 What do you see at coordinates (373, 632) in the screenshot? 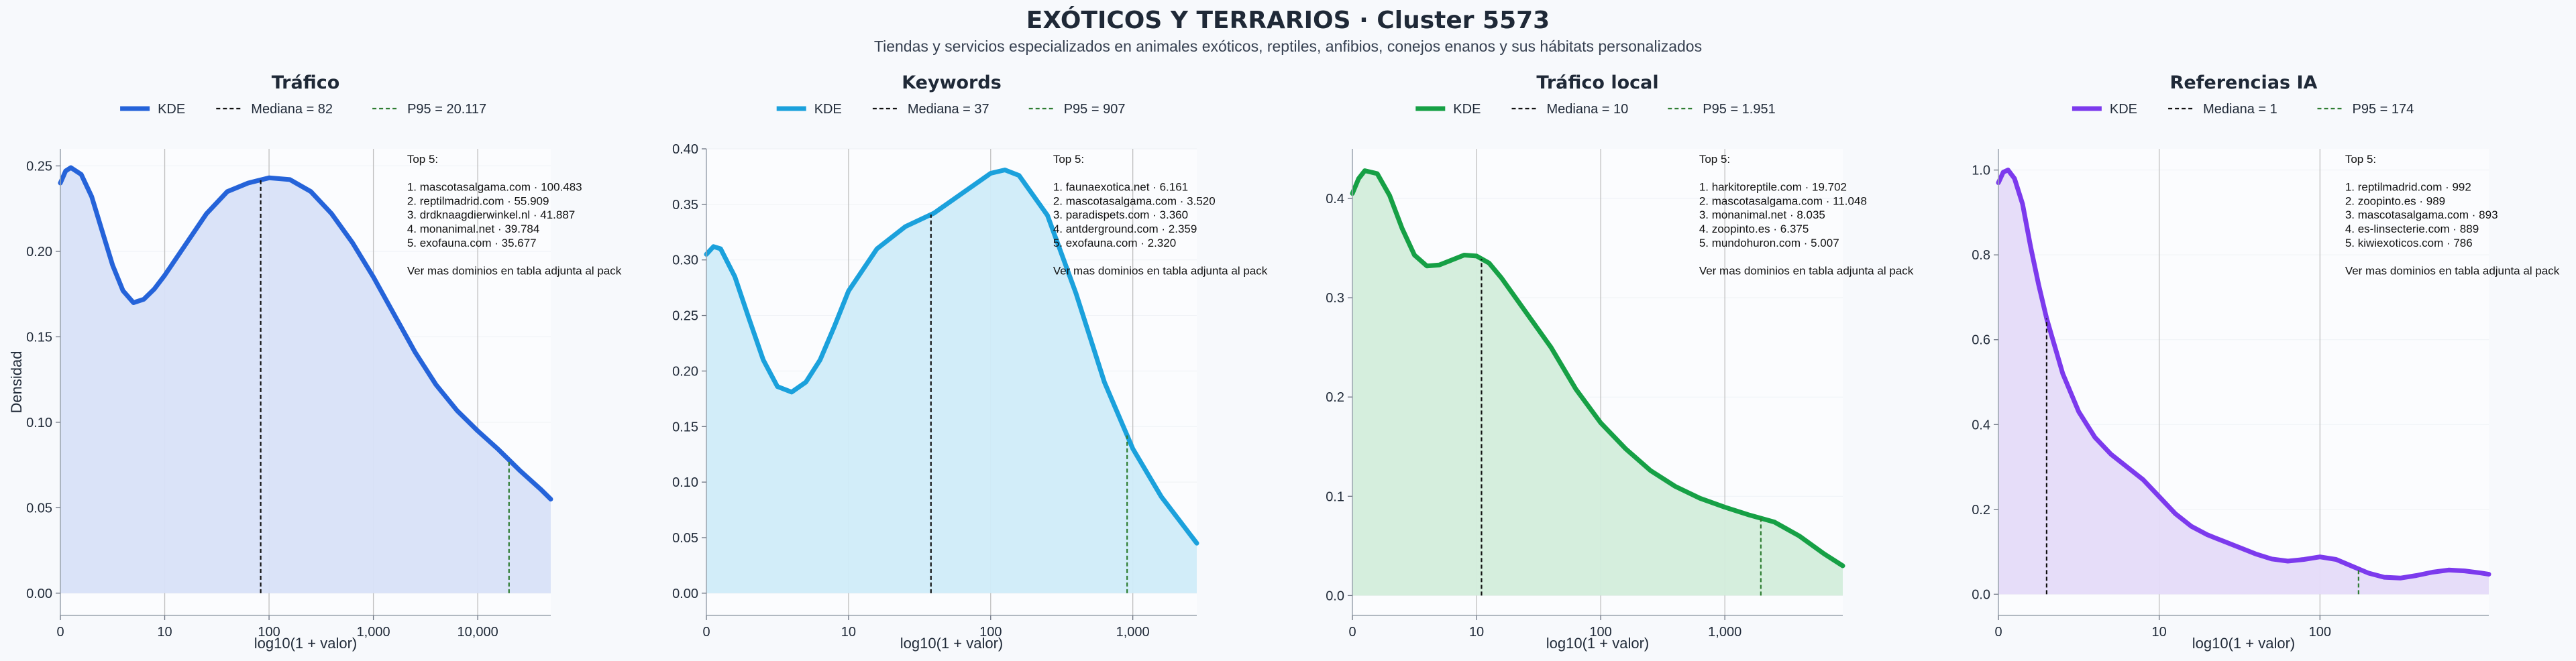
I see `x-tick-label: 1,000` at bounding box center [373, 632].